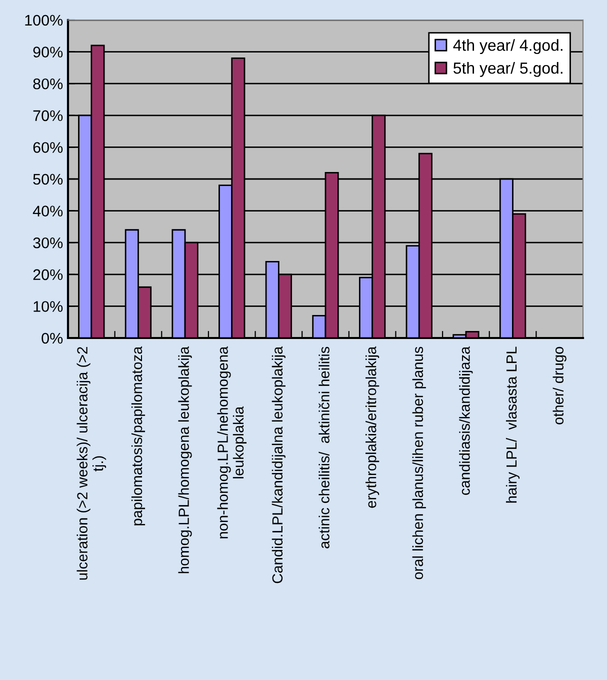 The width and height of the screenshot is (607, 680). I want to click on y-tick-label: 20%, so click(48, 274).